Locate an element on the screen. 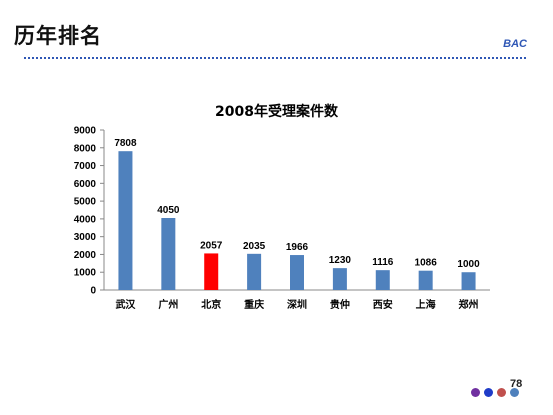 Image resolution: width=553 pixels, height=415 pixels. title-divider is located at coordinates (275, 58).